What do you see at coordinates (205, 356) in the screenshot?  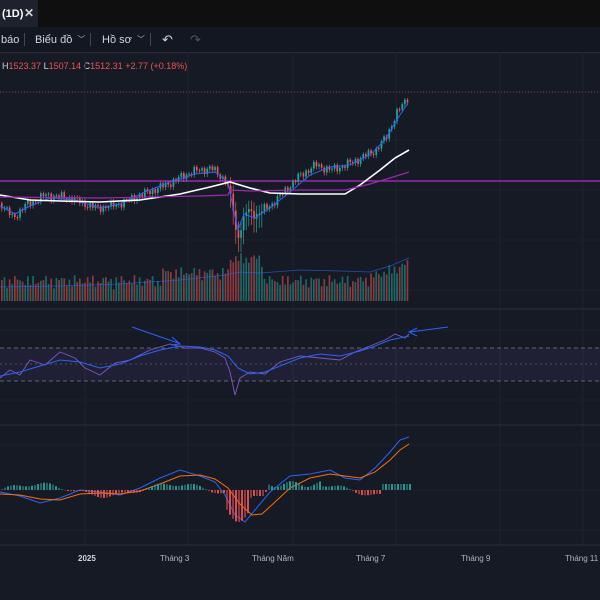 I see `rsi-ma-line` at bounding box center [205, 356].